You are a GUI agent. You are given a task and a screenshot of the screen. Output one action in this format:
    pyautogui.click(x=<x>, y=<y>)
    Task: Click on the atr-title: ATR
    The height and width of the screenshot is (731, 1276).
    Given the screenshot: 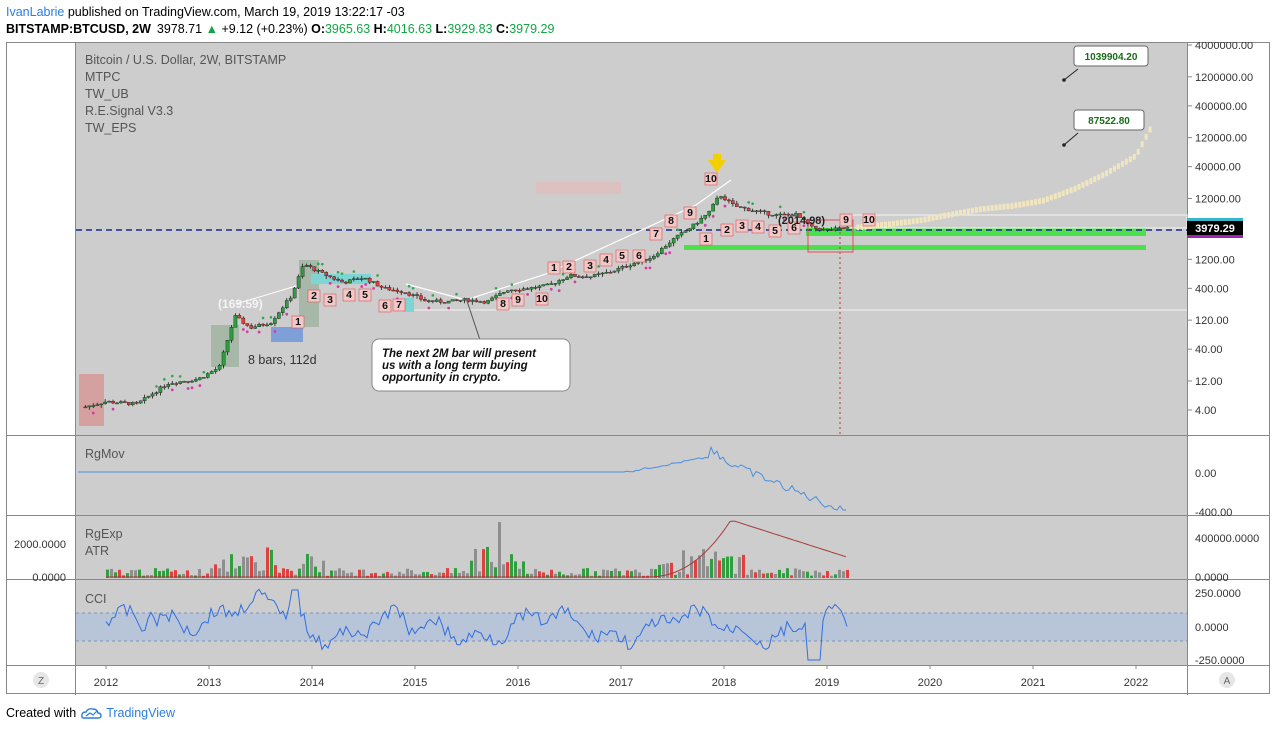 What is the action you would take?
    pyautogui.click(x=97, y=551)
    